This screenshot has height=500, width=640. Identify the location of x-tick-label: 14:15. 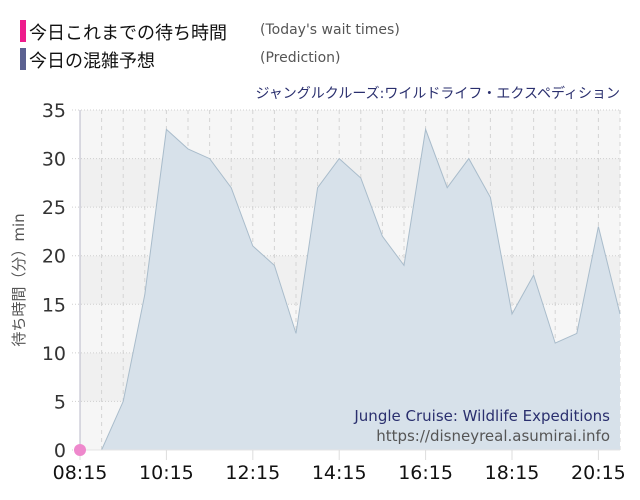
(339, 473).